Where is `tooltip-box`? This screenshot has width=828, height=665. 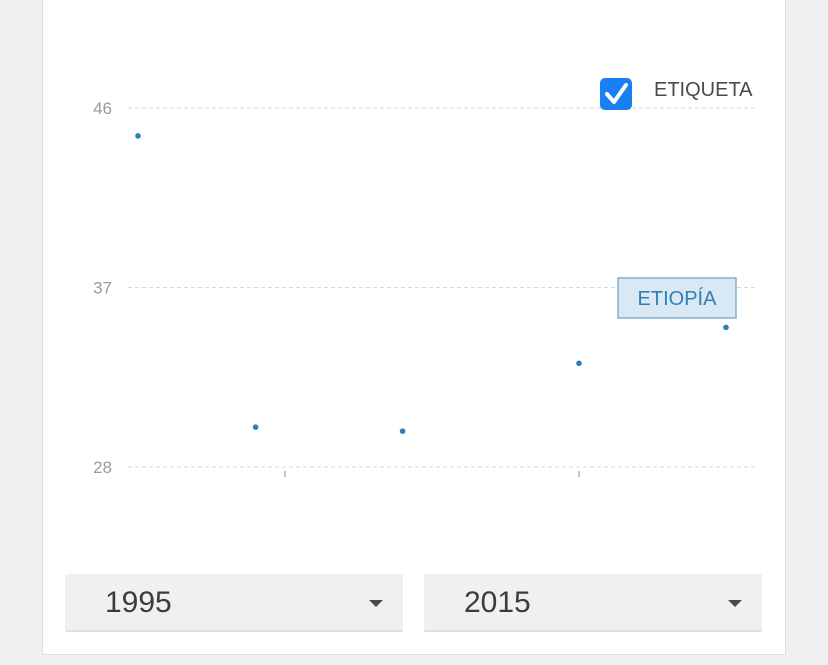 tooltip-box is located at coordinates (677, 298).